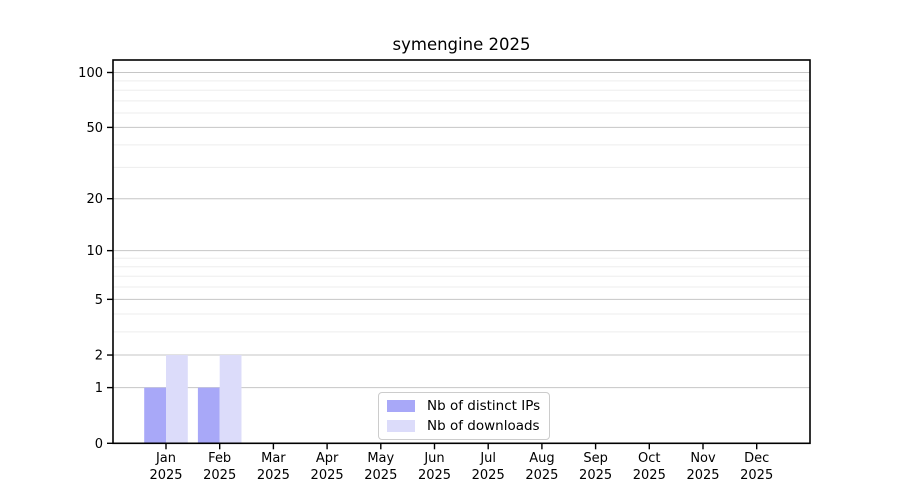  Describe the element at coordinates (177, 399) in the screenshot. I see `bar-nb-of-downloads-jan` at that location.